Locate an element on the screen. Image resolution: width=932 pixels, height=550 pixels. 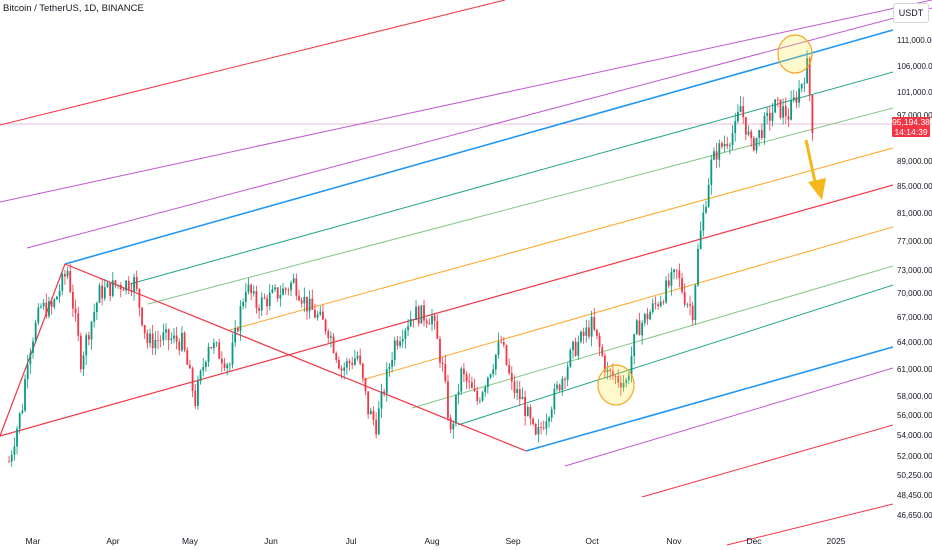
lower-channel-line is located at coordinates (709, 399).